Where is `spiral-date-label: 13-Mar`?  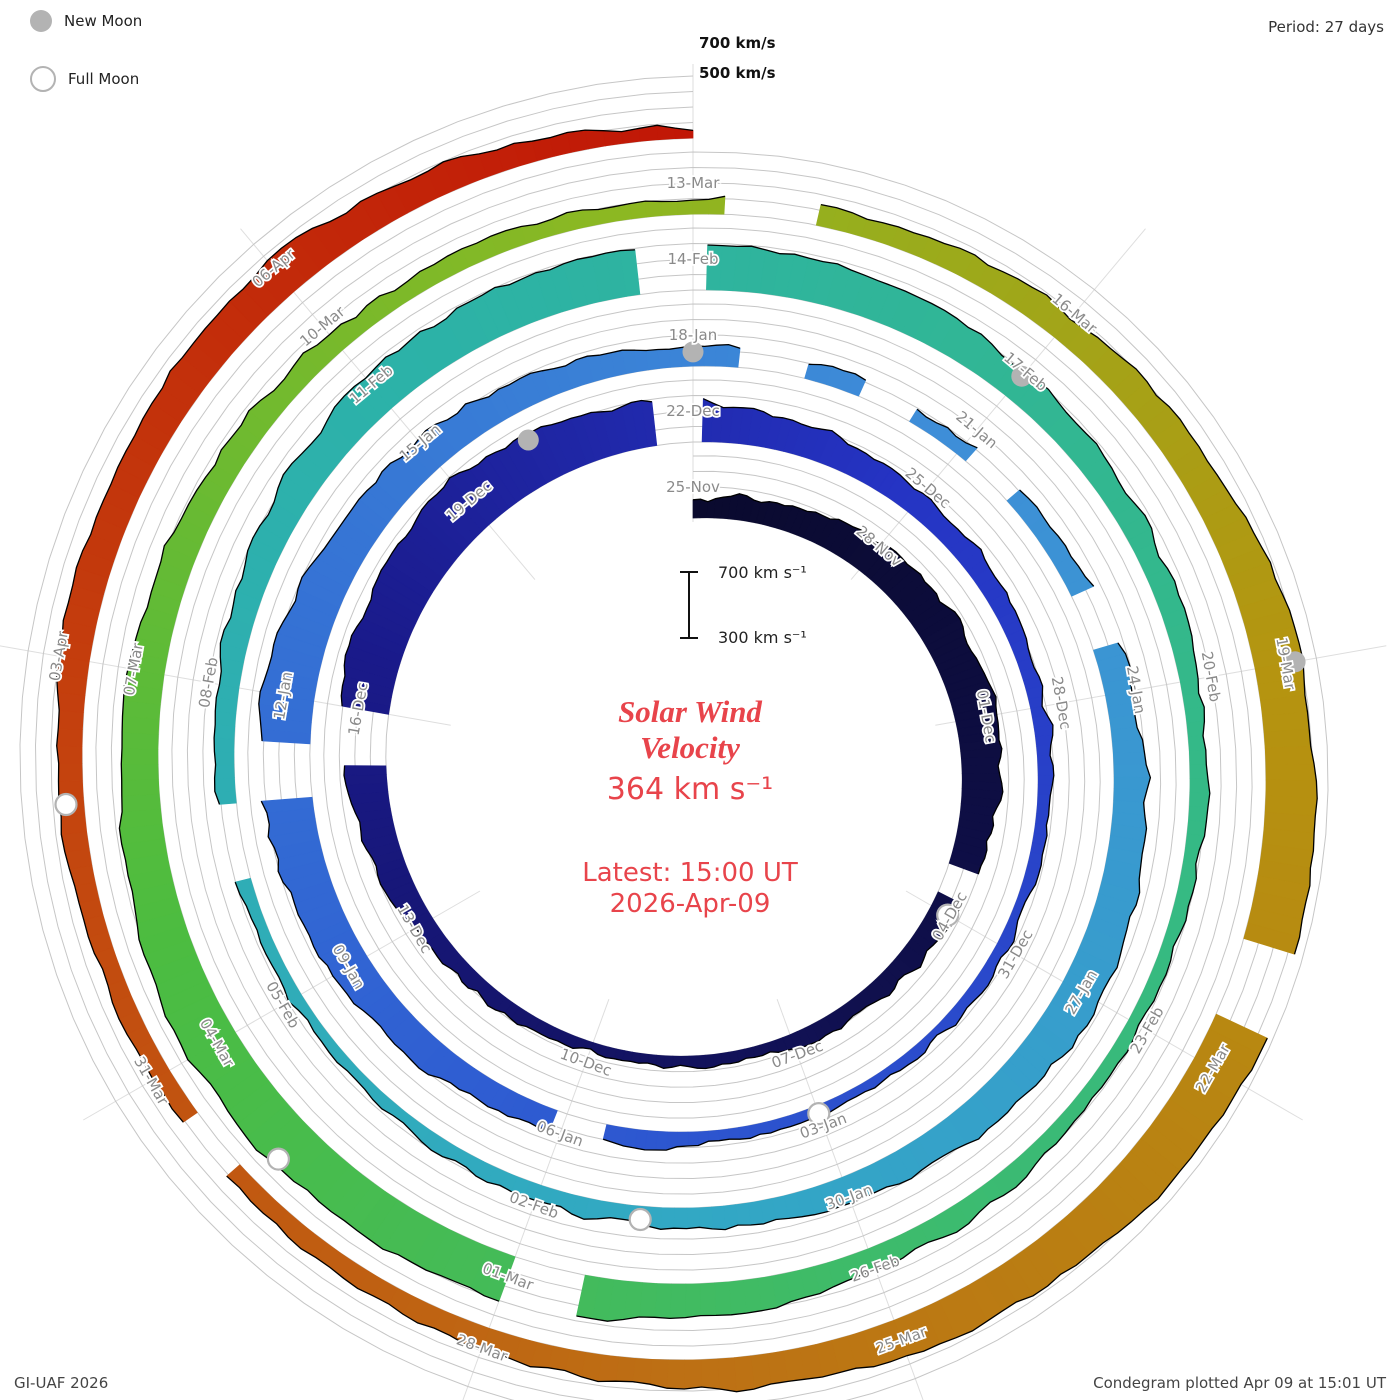
spiral-date-label: 13-Mar is located at coordinates (694, 183).